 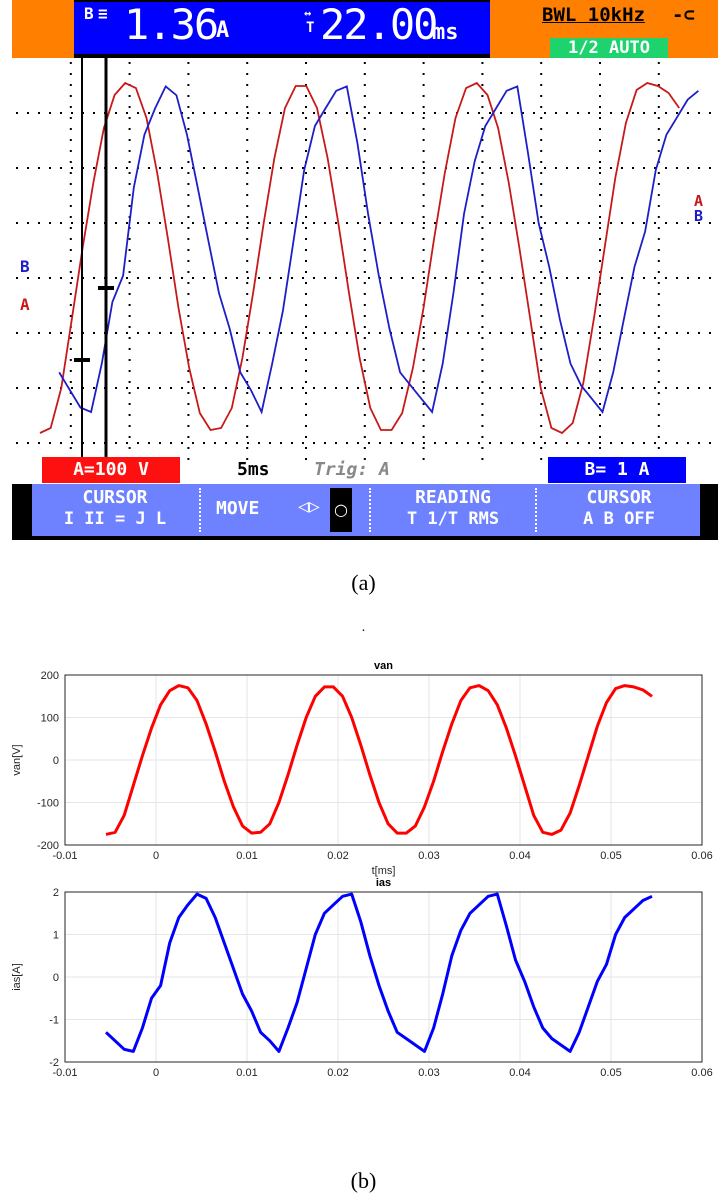 I want to click on softkey-cursor-mode: CURSOR I II = J L, so click(x=115, y=510).